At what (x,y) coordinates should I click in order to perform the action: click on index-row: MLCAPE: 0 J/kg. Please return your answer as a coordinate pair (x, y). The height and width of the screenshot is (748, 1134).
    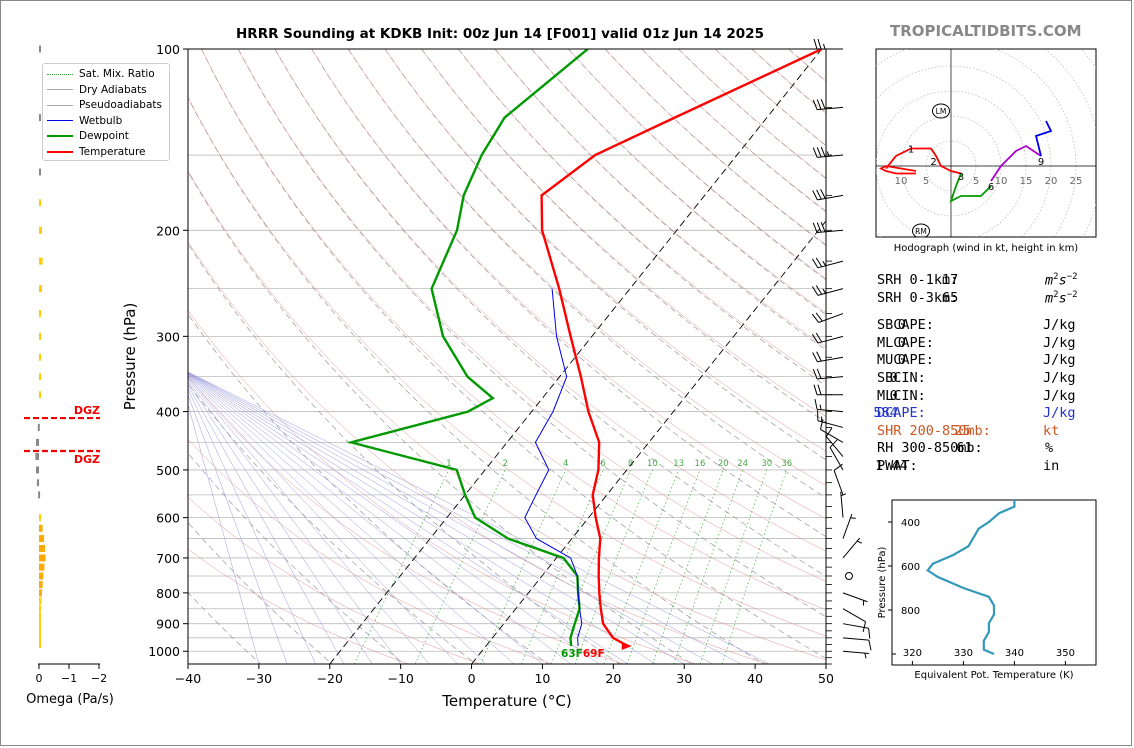
    Looking at the image, I should click on (976, 342).